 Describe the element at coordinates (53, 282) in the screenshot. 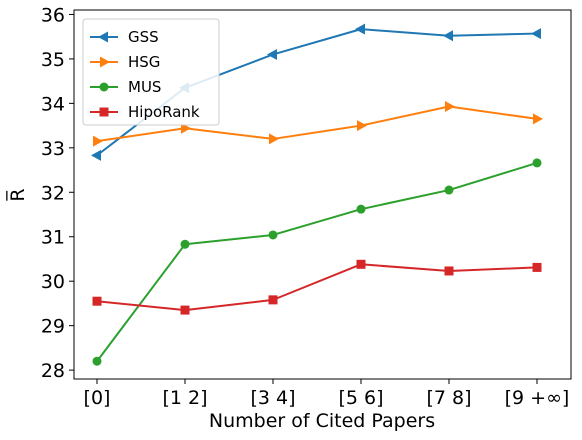

I see `y-tick-label: 30` at that location.